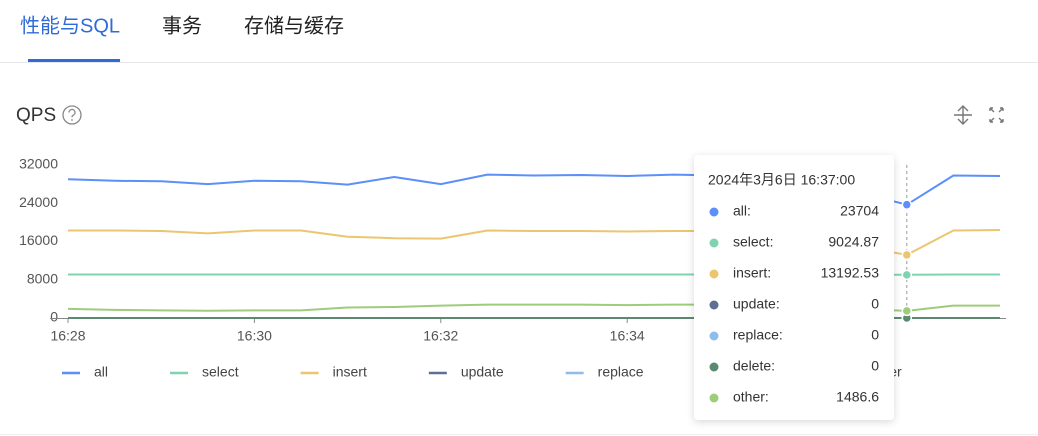 The height and width of the screenshot is (436, 1038). What do you see at coordinates (42, 278) in the screenshot?
I see `y-tick-label: 8000` at bounding box center [42, 278].